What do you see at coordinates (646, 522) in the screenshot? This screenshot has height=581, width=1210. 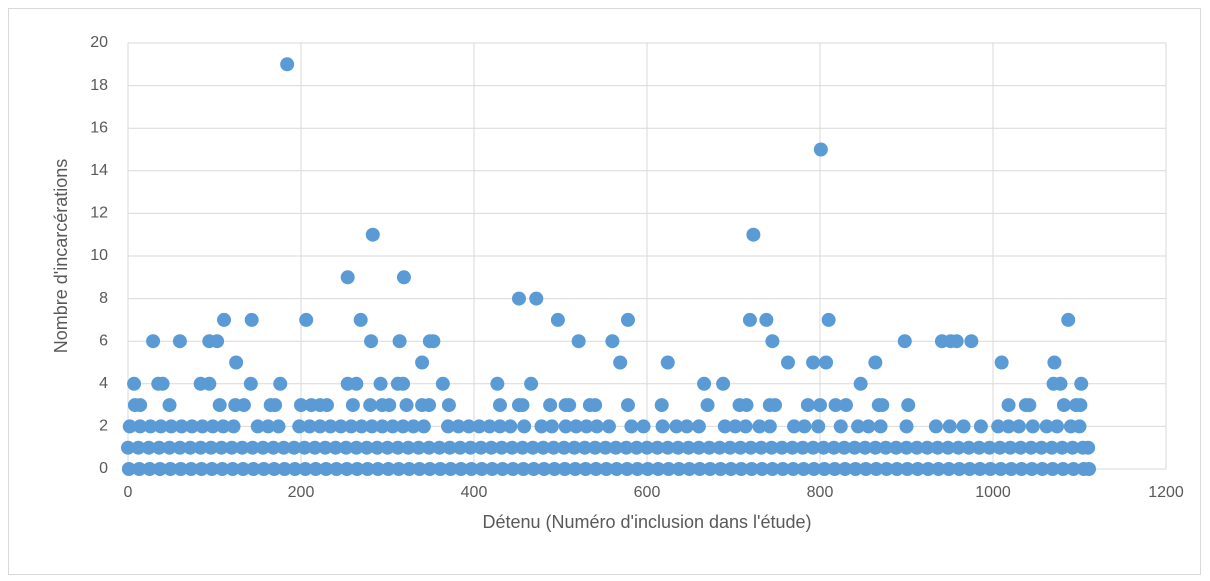 I see `x-axis-title: Détenu (Numéro d'inclusion dans l'étude)` at bounding box center [646, 522].